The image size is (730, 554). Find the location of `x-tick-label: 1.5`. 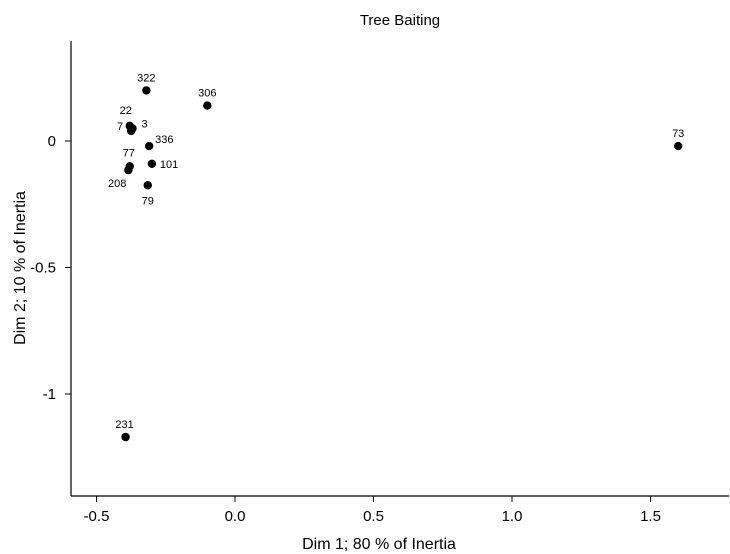

x-tick-label: 1.5 is located at coordinates (650, 516).